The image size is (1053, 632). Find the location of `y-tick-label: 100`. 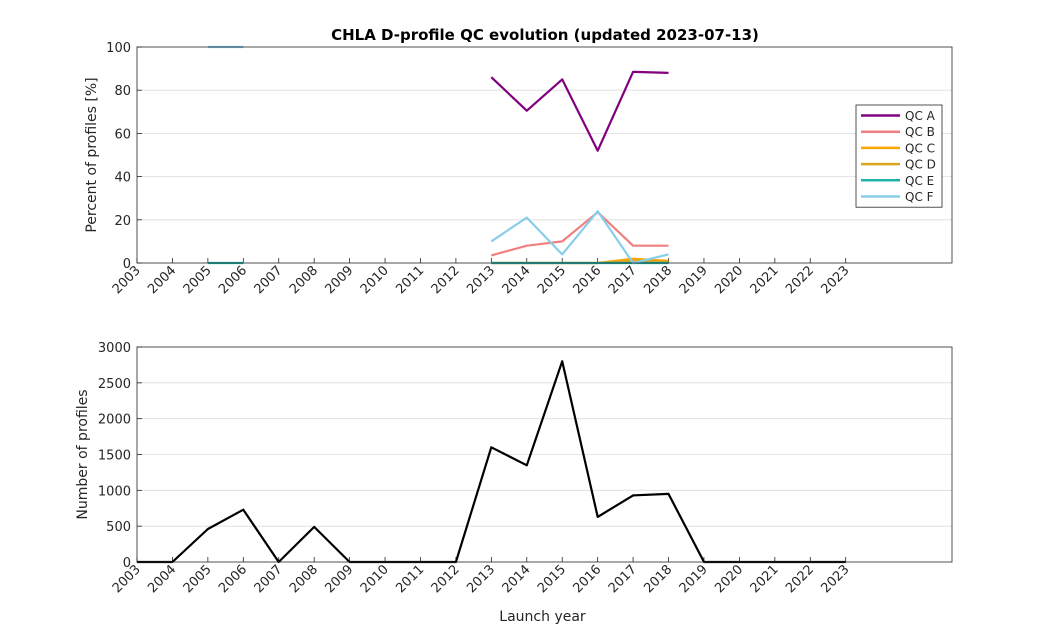

y-tick-label: 100 is located at coordinates (118, 48).